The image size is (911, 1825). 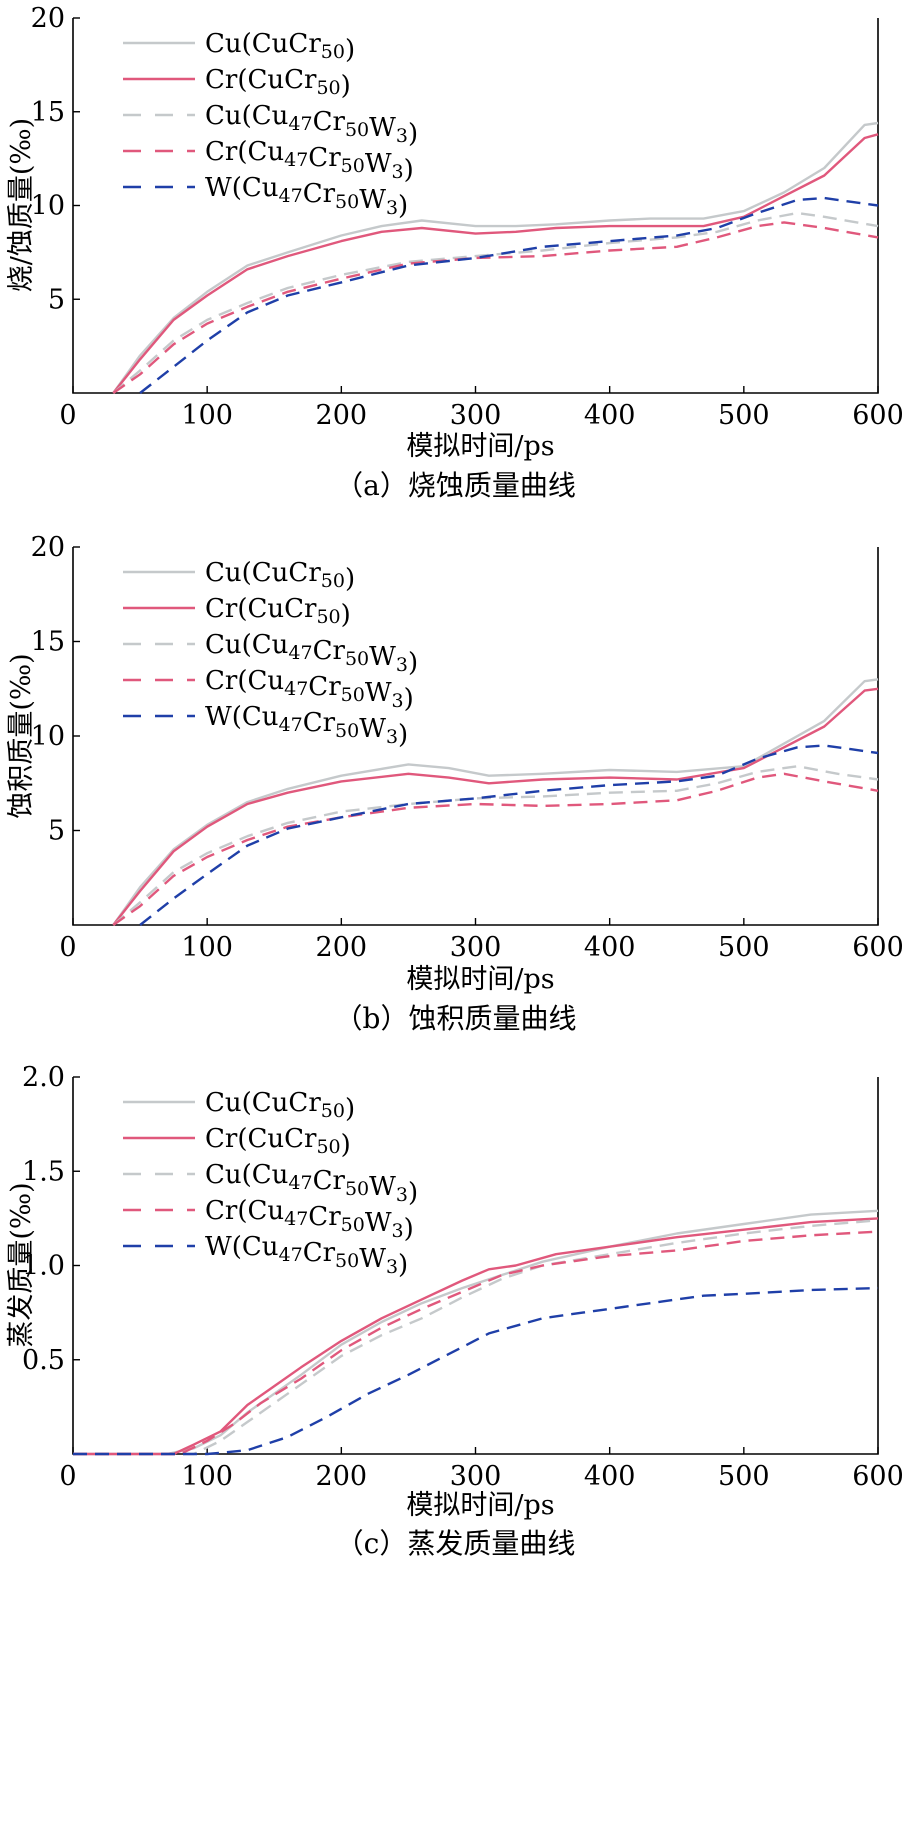 What do you see at coordinates (456, 1018) in the screenshot?
I see `panel-caption: （b）蚀积质量曲线` at bounding box center [456, 1018].